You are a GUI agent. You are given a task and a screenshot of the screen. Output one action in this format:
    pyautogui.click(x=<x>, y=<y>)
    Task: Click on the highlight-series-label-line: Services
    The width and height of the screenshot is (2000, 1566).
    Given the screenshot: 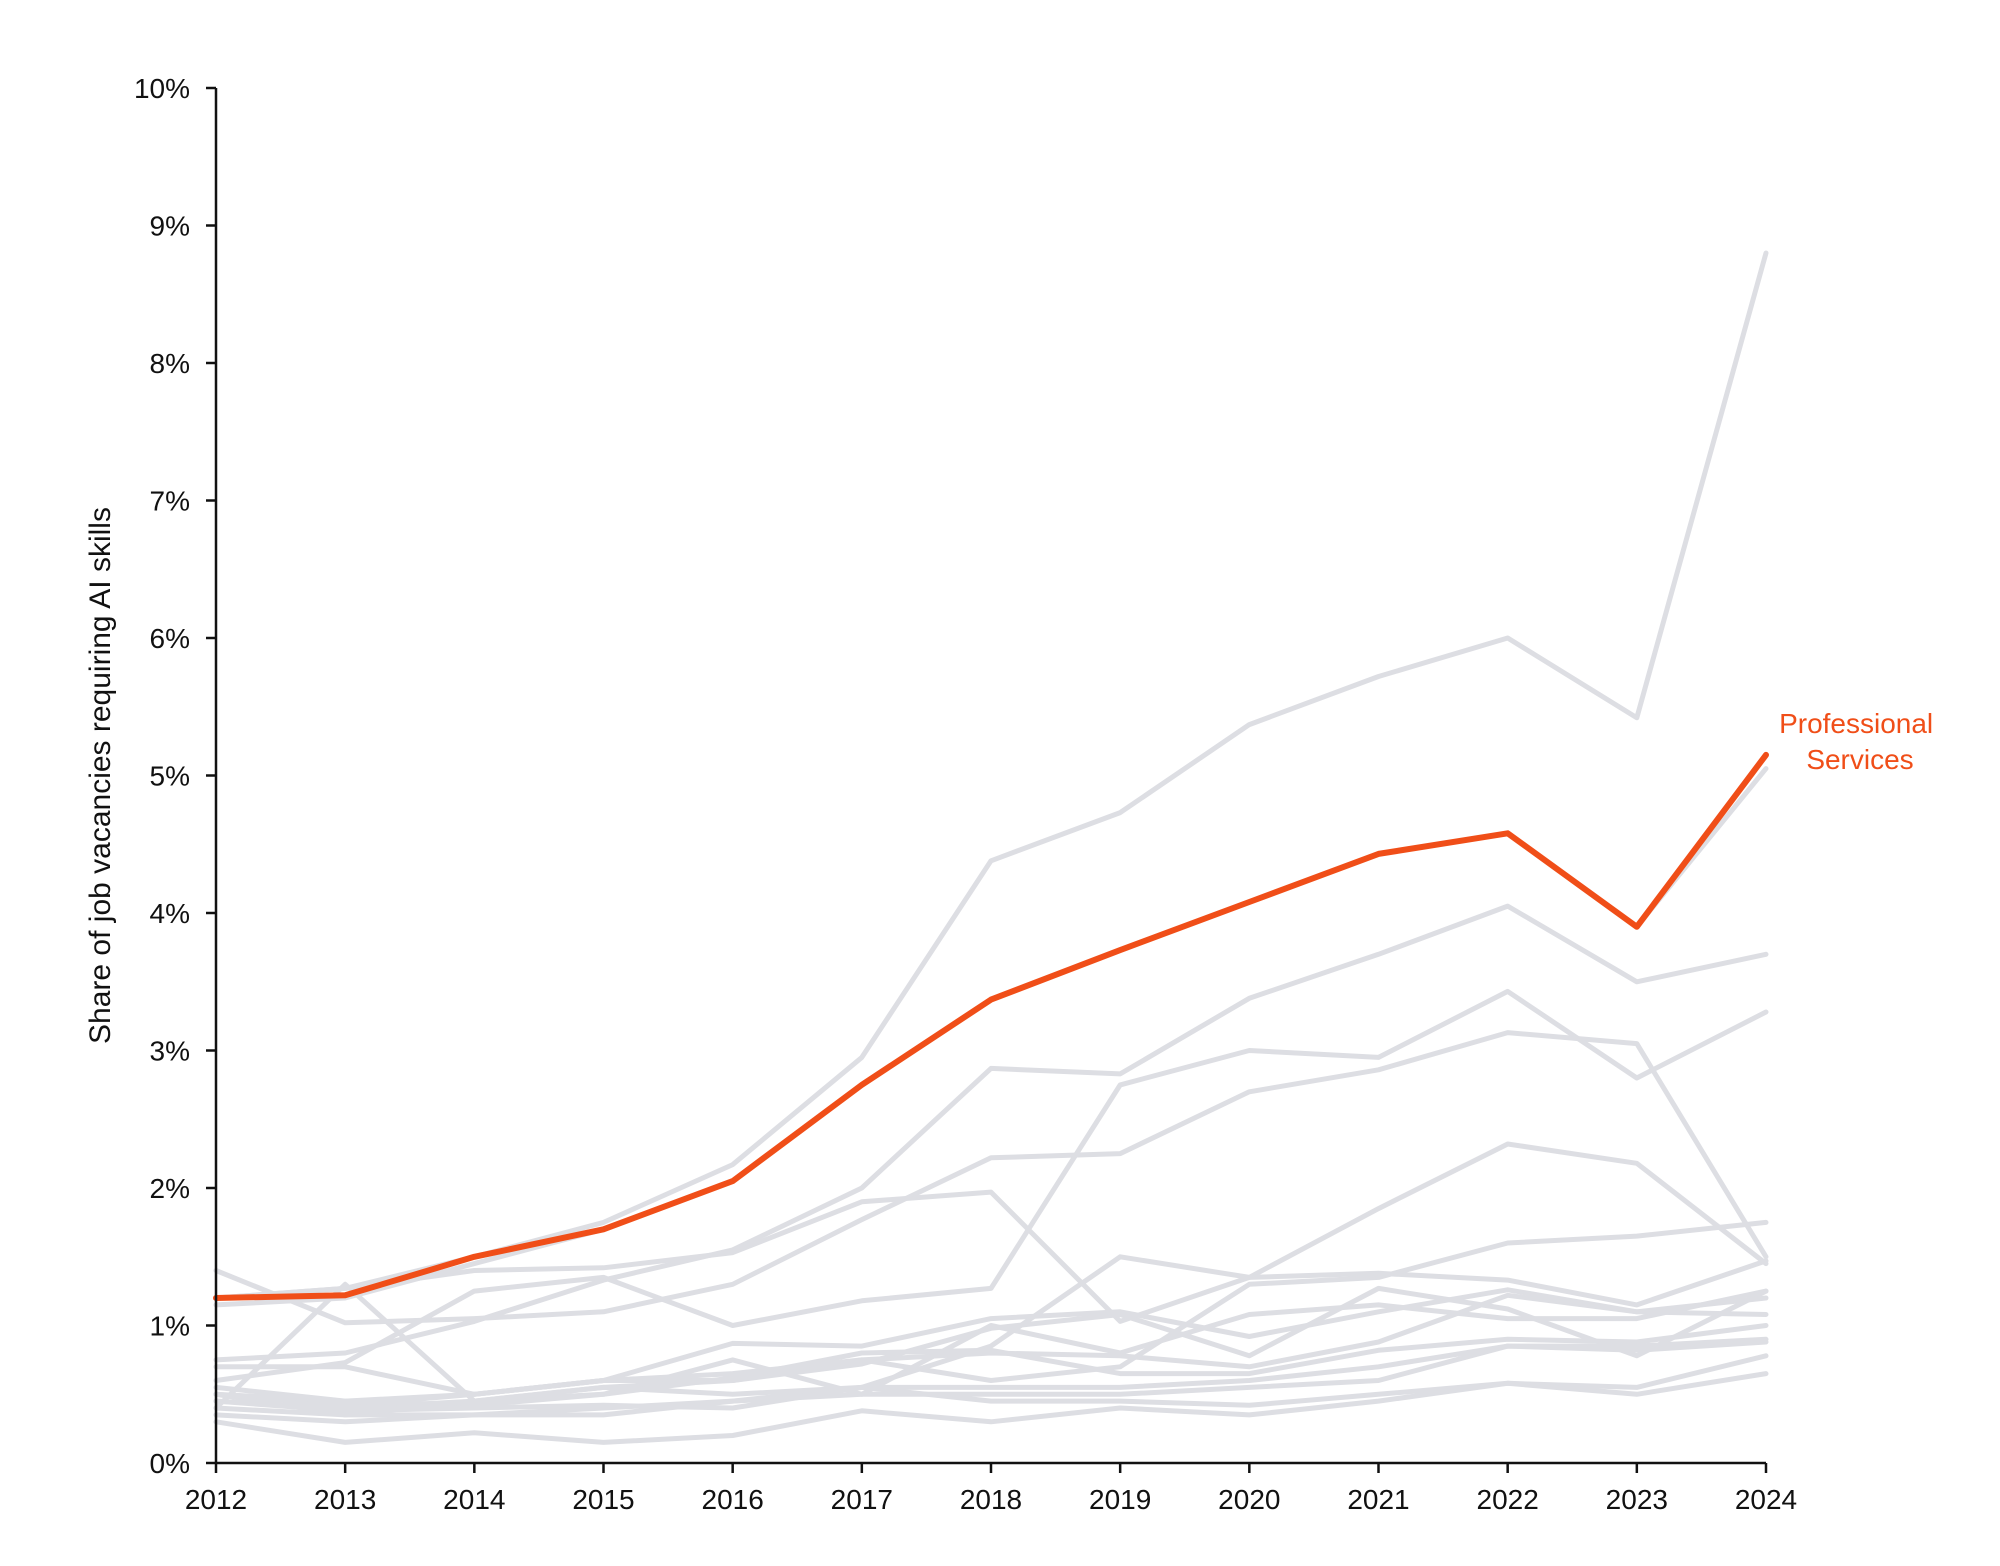 What is the action you would take?
    pyautogui.click(x=1859, y=759)
    